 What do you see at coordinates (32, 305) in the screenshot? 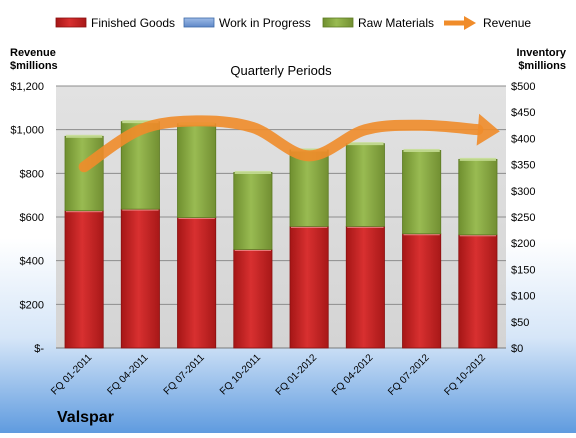
I see `left-tick-label: $200` at bounding box center [32, 305].